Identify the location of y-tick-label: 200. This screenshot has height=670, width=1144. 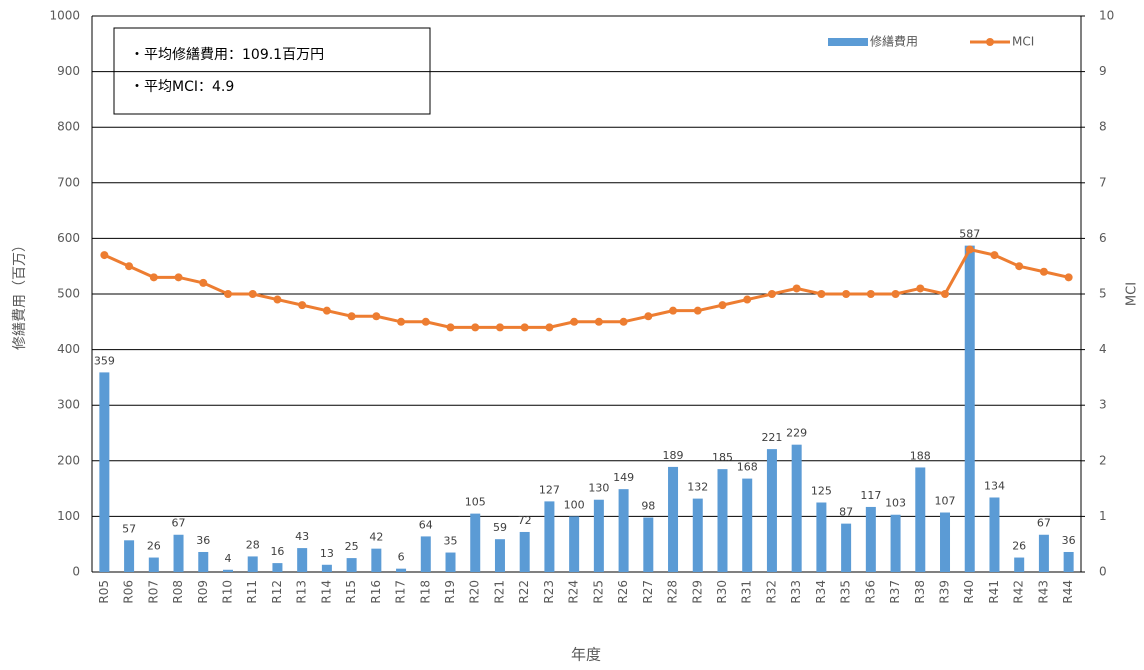
(68, 460).